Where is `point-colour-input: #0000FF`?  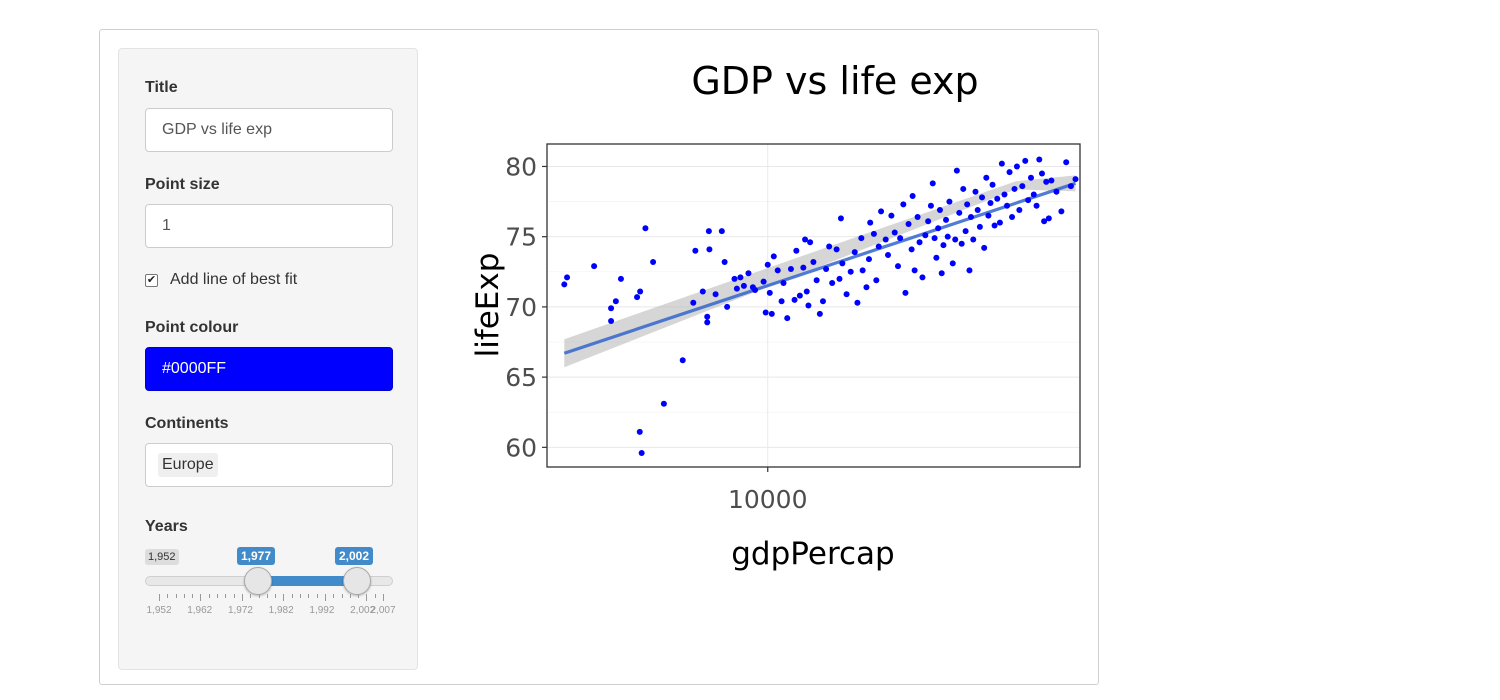
point-colour-input: #0000FF is located at coordinates (269, 369).